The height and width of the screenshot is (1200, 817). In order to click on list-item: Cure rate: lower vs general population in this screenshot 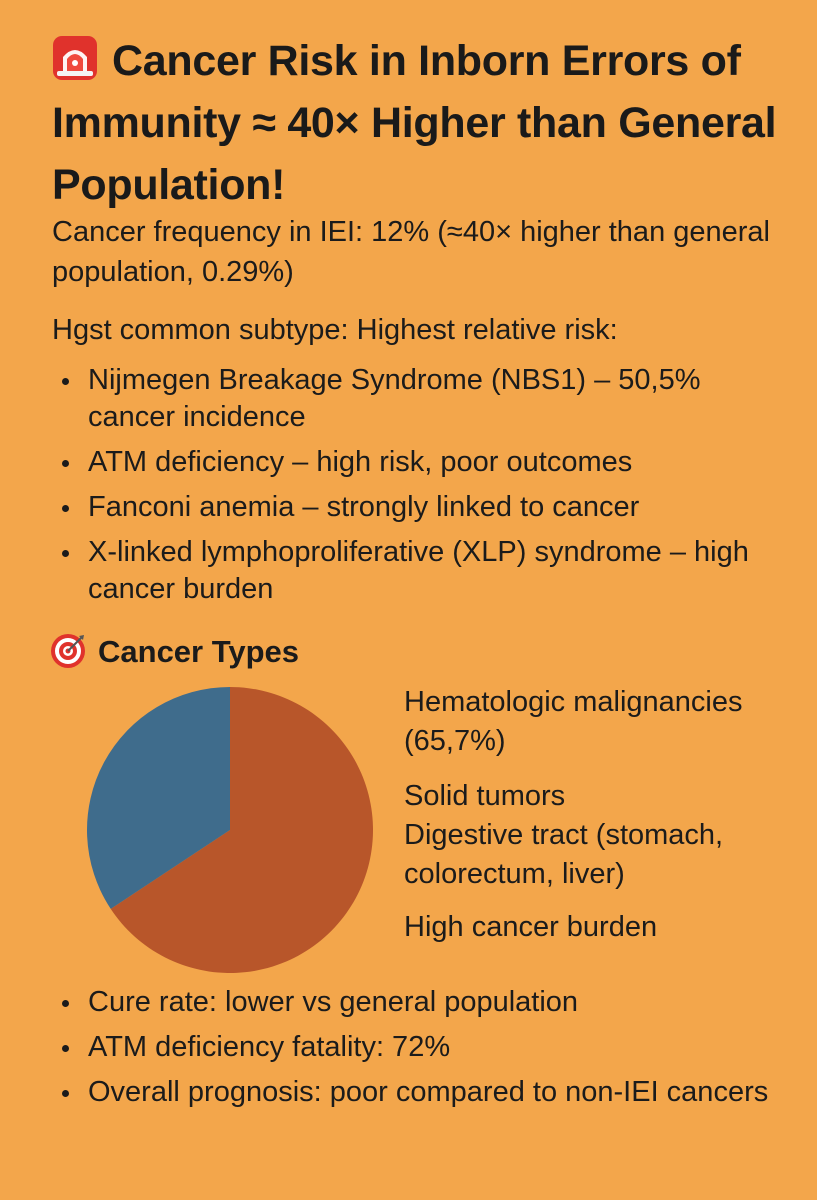, I will do `click(418, 1002)`.